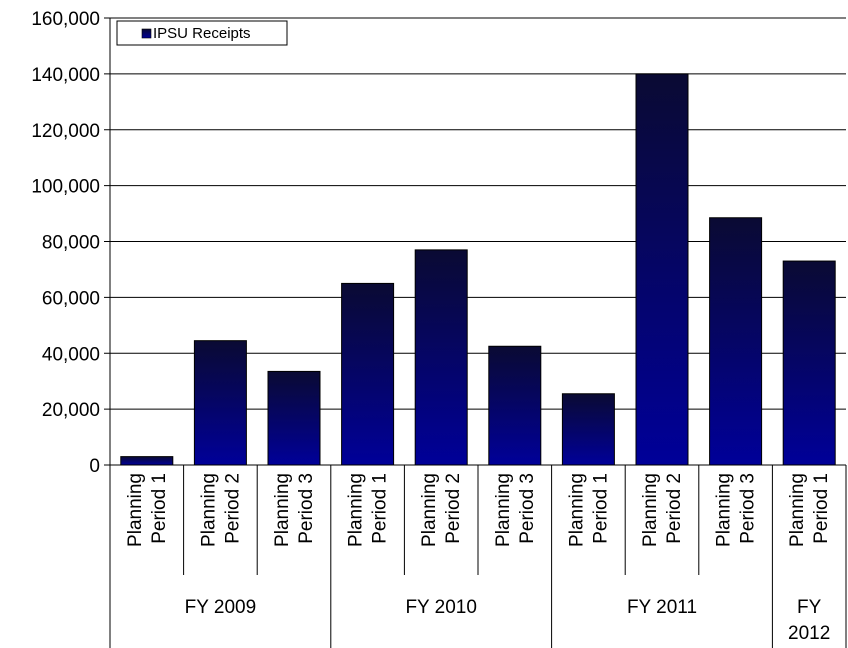 The height and width of the screenshot is (648, 848). Describe the element at coordinates (65, 19) in the screenshot. I see `y-tick-label: 160,000` at that location.